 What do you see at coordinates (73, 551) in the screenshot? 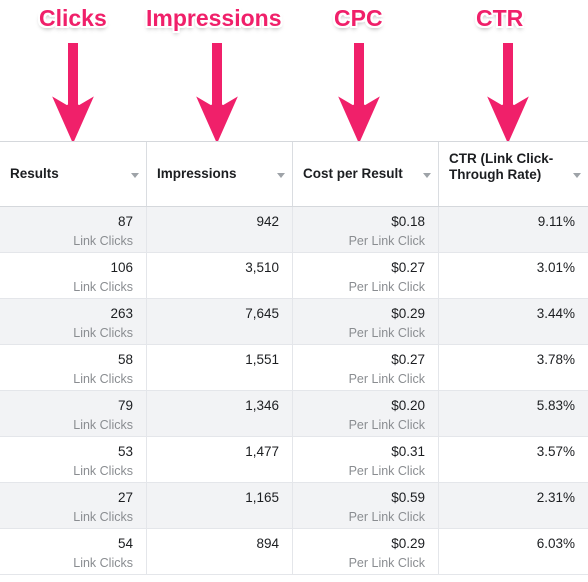
I see `results-cell: 54 Link Clicks` at bounding box center [73, 551].